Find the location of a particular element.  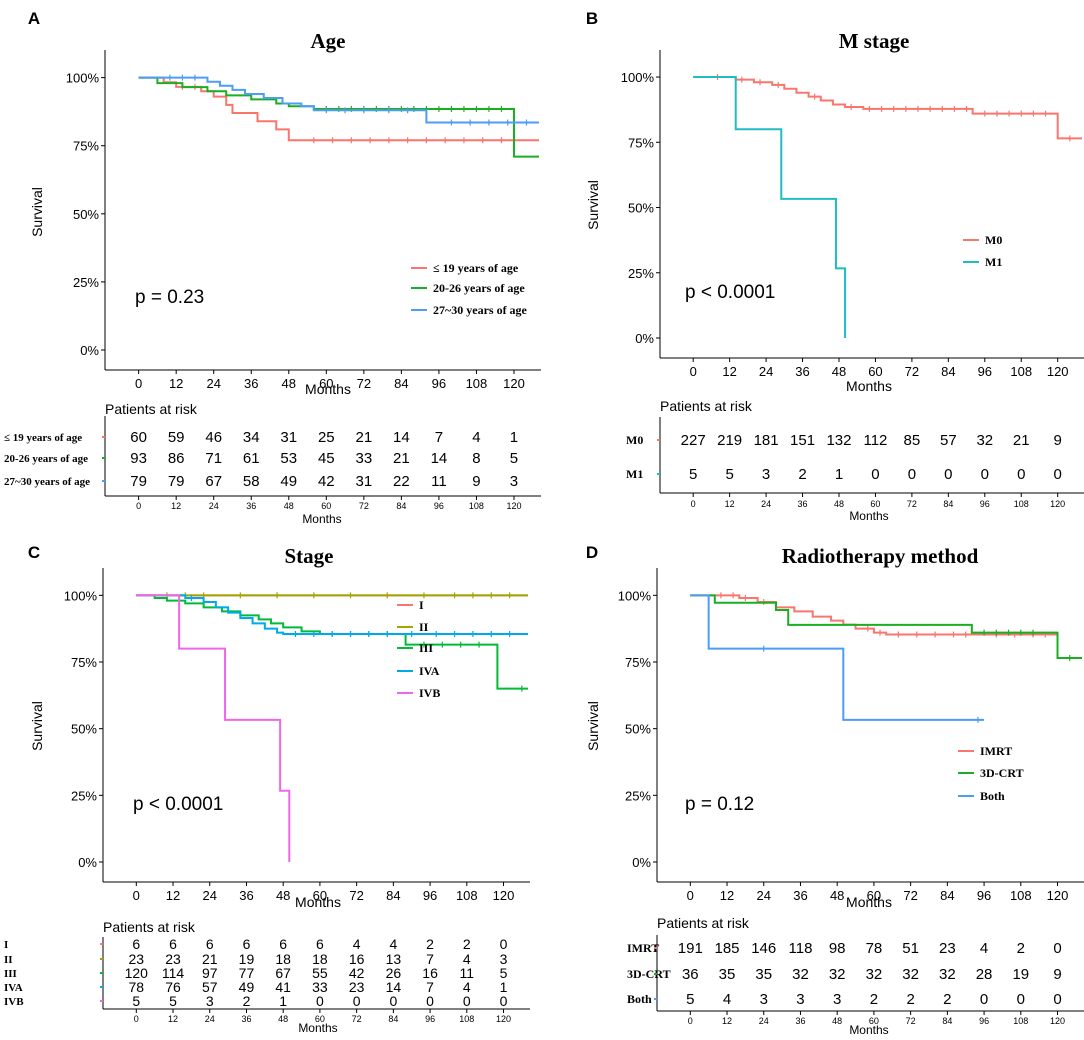

risk-count: 8 is located at coordinates (476, 458).